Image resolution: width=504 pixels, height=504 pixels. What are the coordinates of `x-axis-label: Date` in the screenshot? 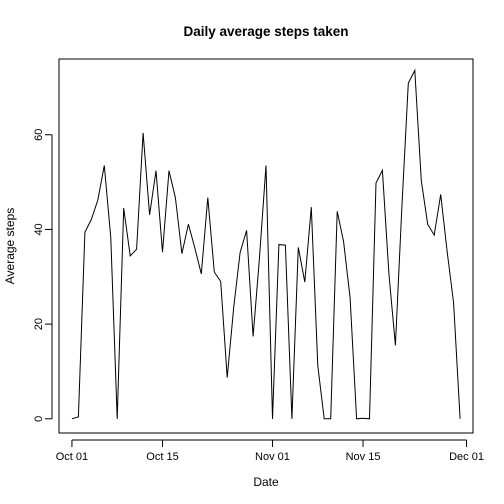 It's located at (266, 482).